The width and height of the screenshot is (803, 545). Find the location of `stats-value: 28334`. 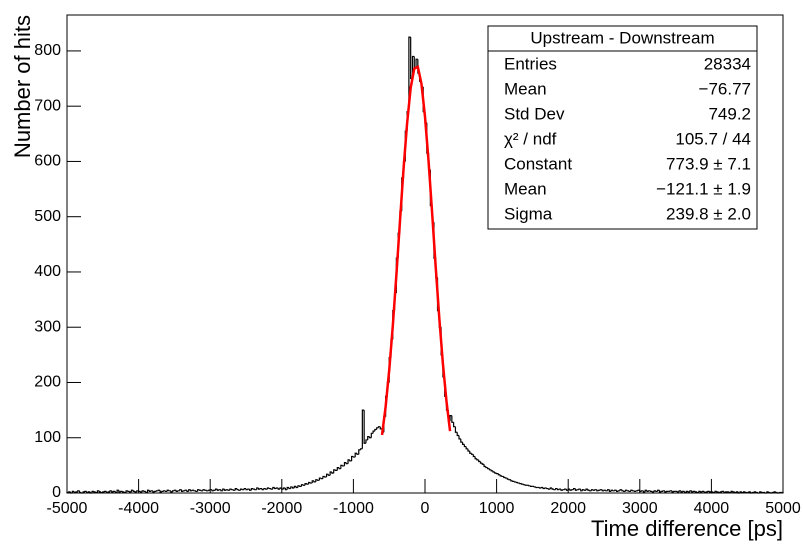

stats-value: 28334 is located at coordinates (727, 63).